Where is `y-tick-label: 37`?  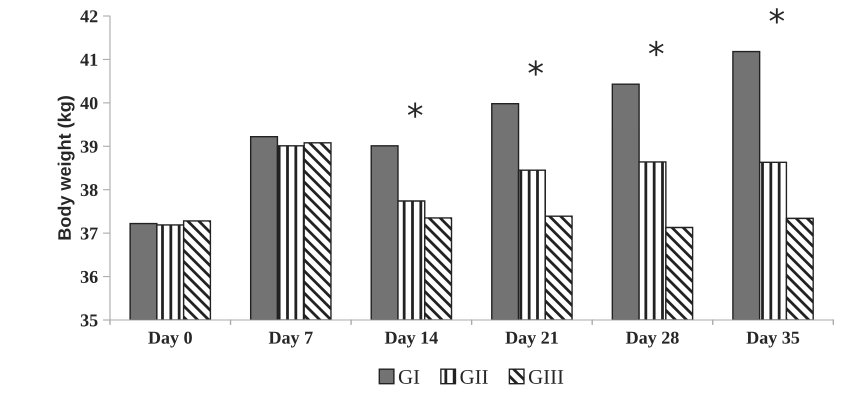 y-tick-label: 37 is located at coordinates (89, 233).